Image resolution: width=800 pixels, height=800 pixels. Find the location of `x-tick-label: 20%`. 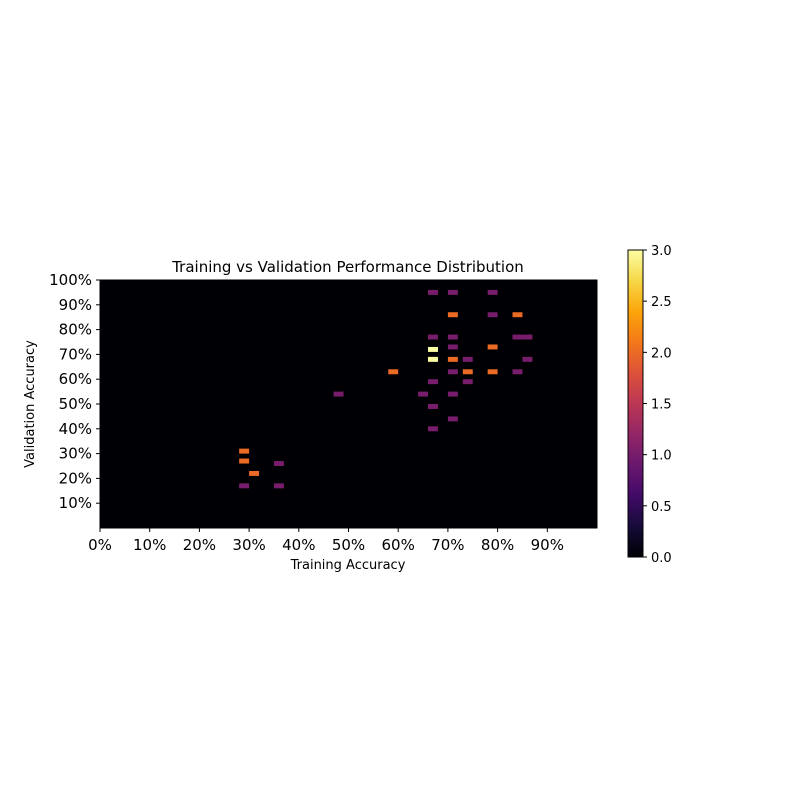

x-tick-label: 20% is located at coordinates (199, 545).